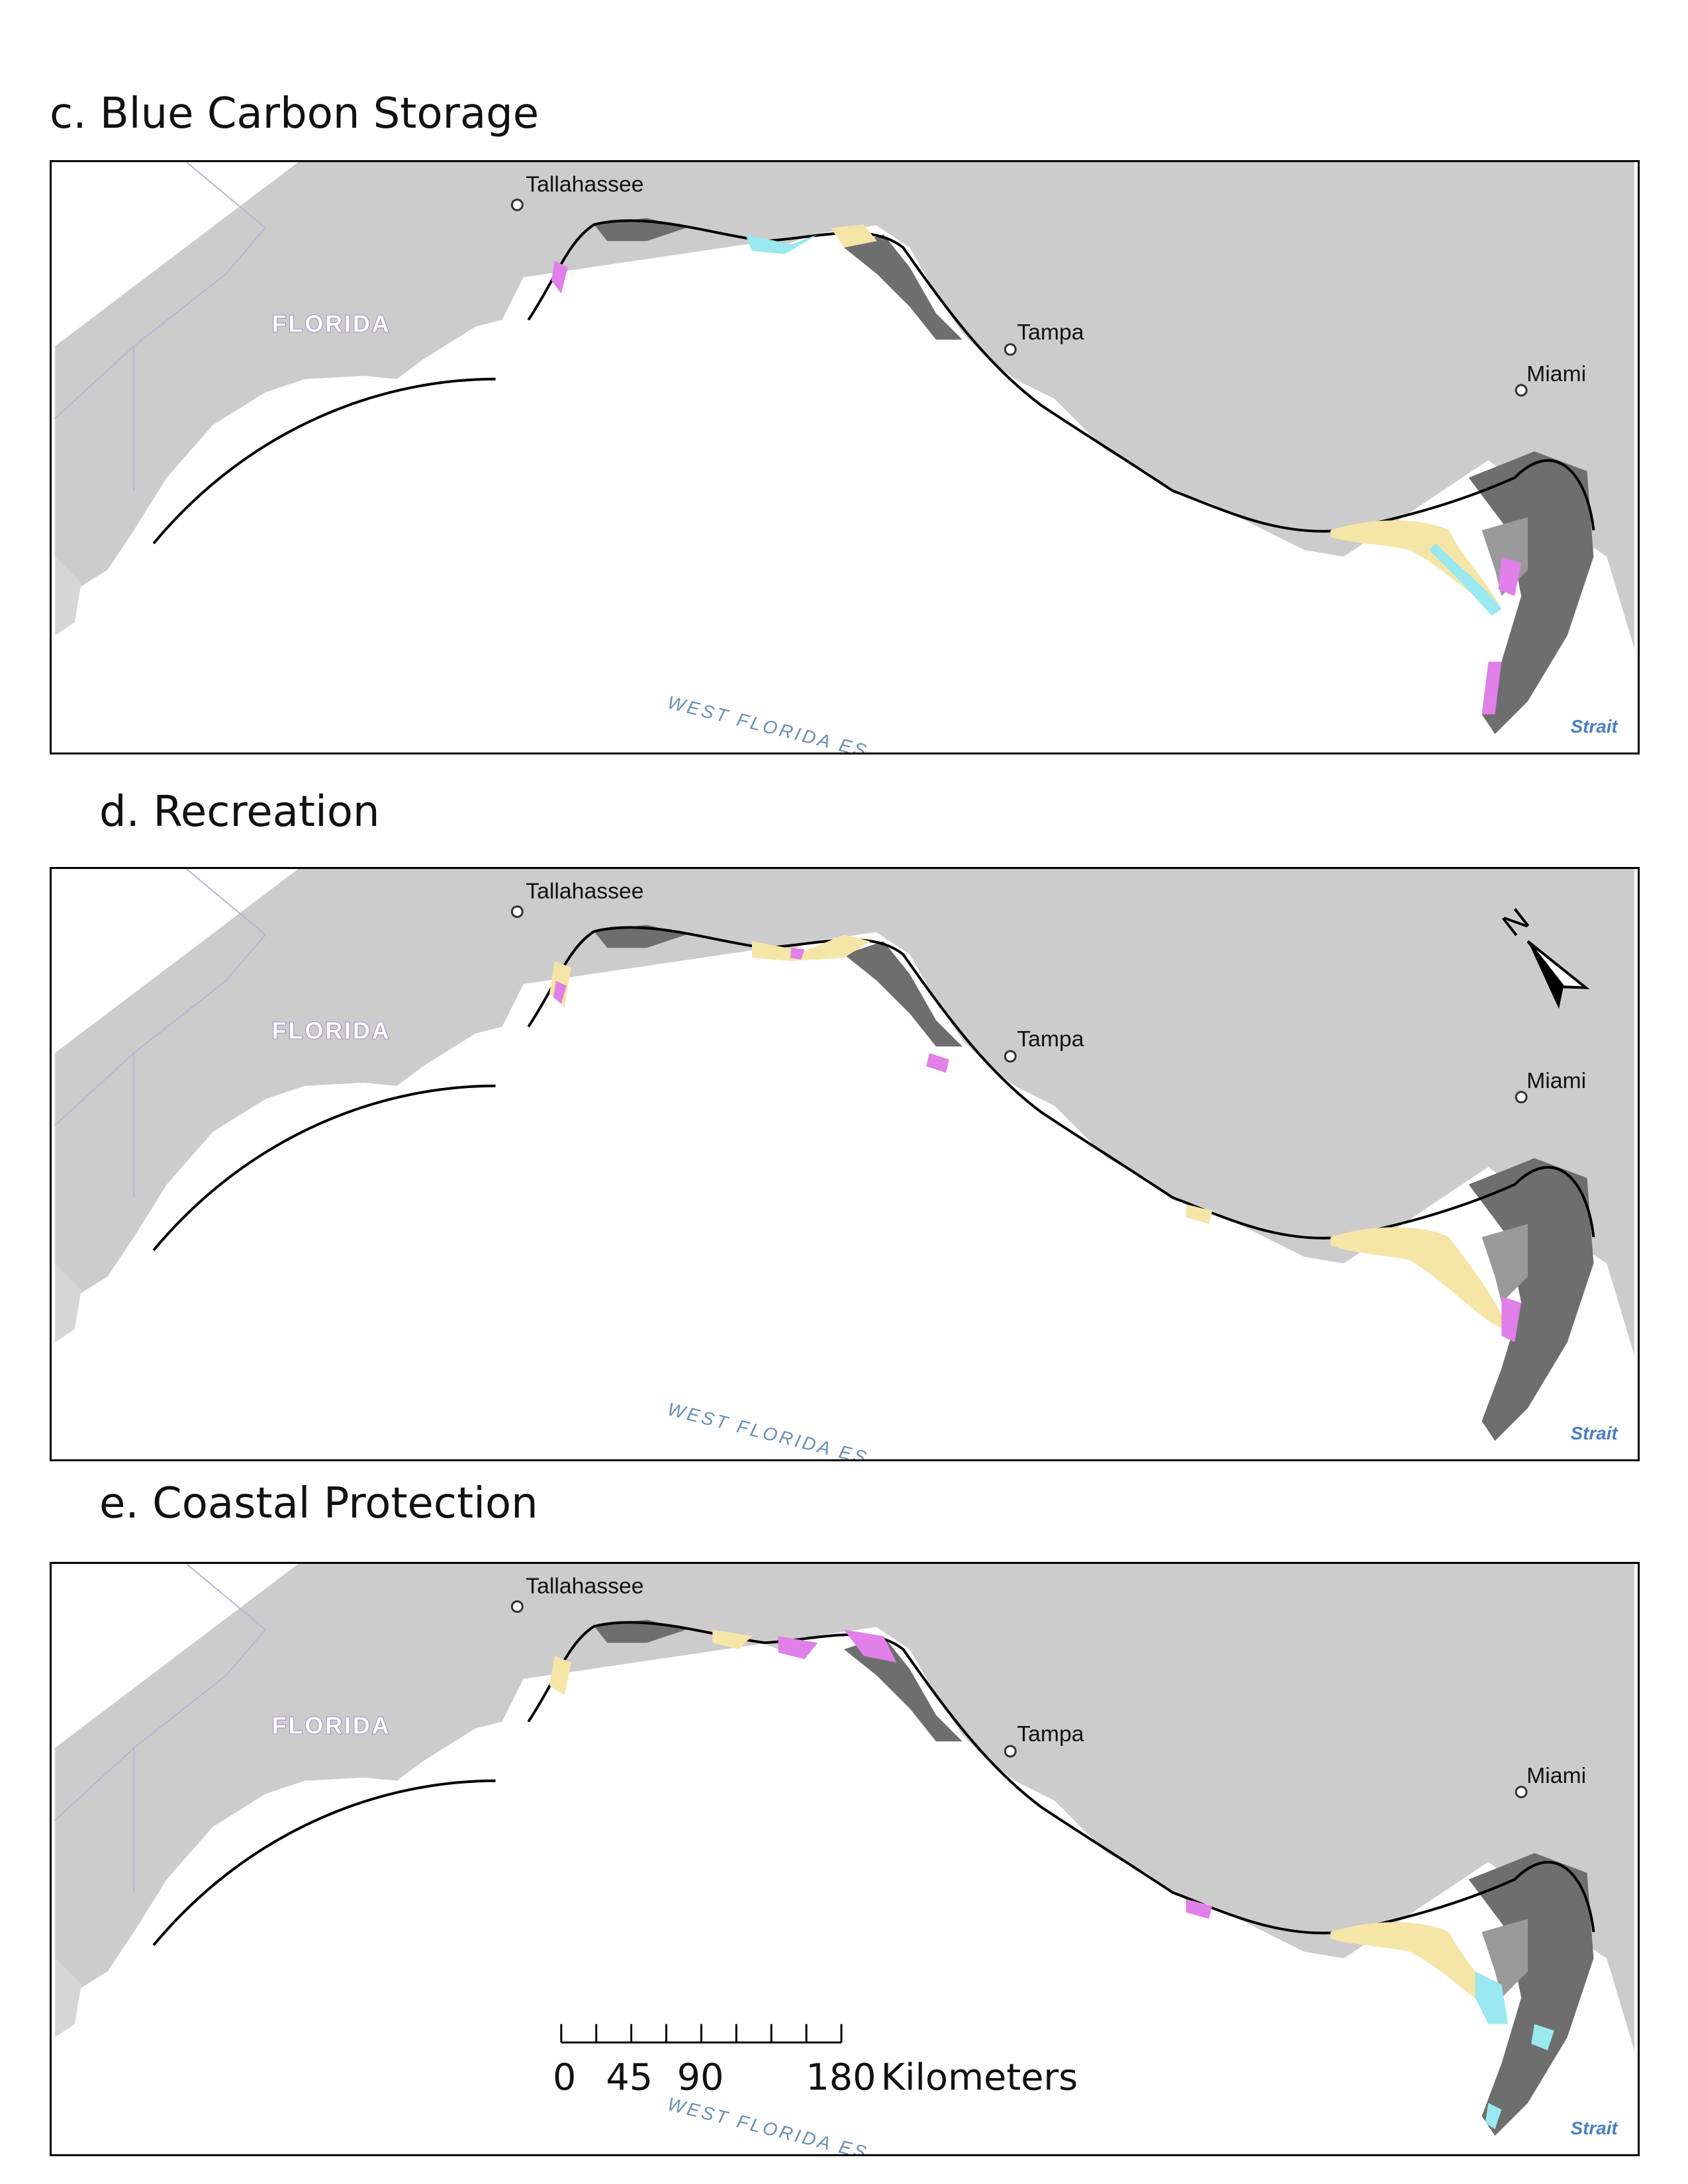  I want to click on scale-tick-label-0: 0, so click(564, 2077).